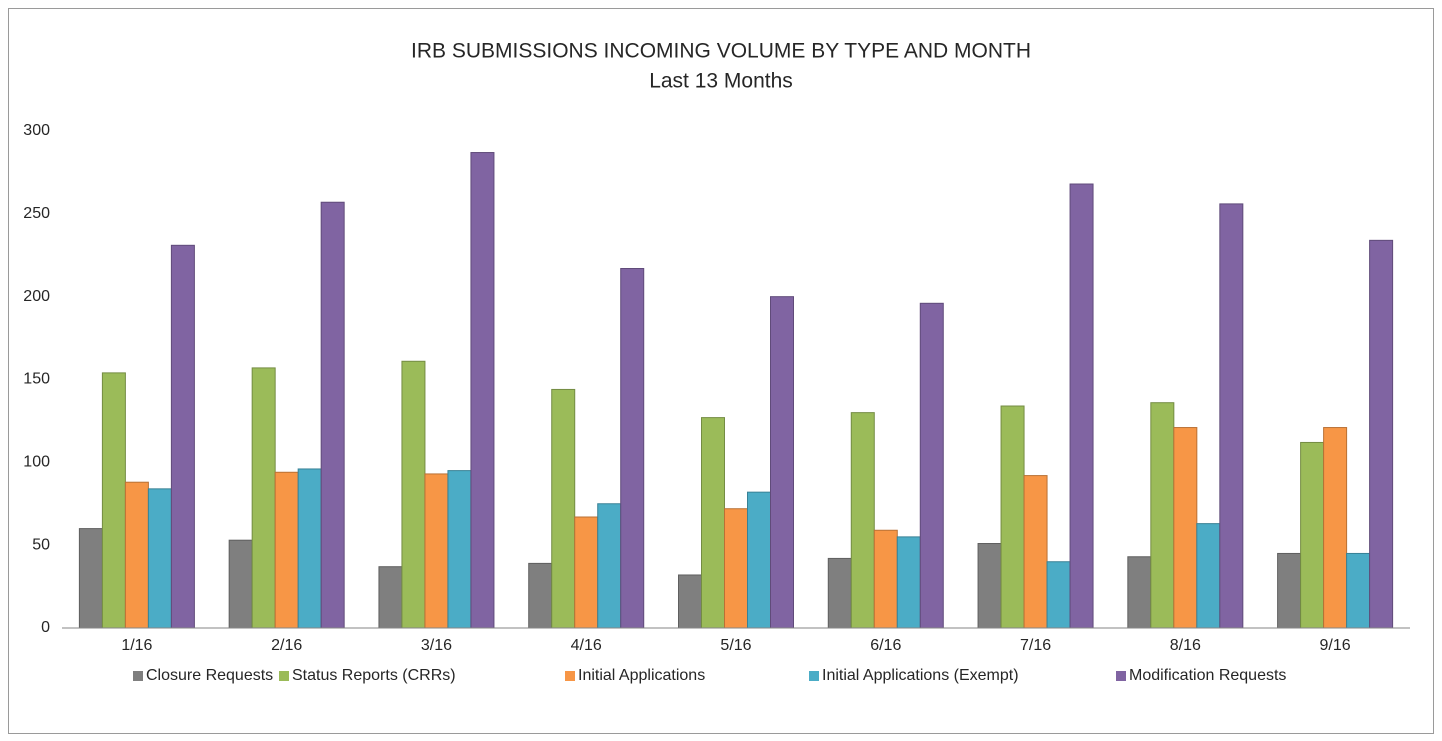 The image size is (1442, 741). I want to click on x-tick-label: 5/16, so click(735, 645).